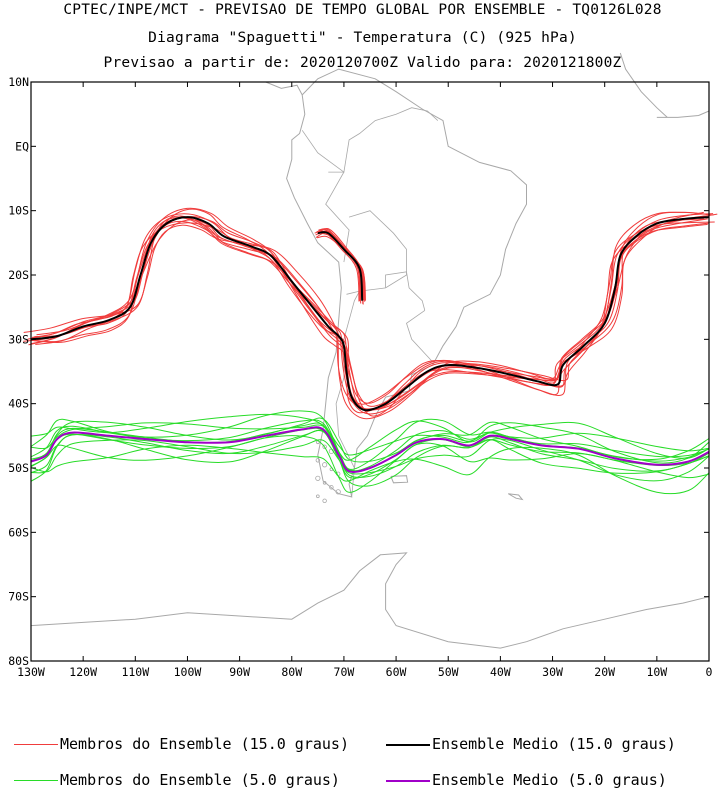 The width and height of the screenshot is (725, 792). I want to click on legend-swatch-green, so click(36, 780).